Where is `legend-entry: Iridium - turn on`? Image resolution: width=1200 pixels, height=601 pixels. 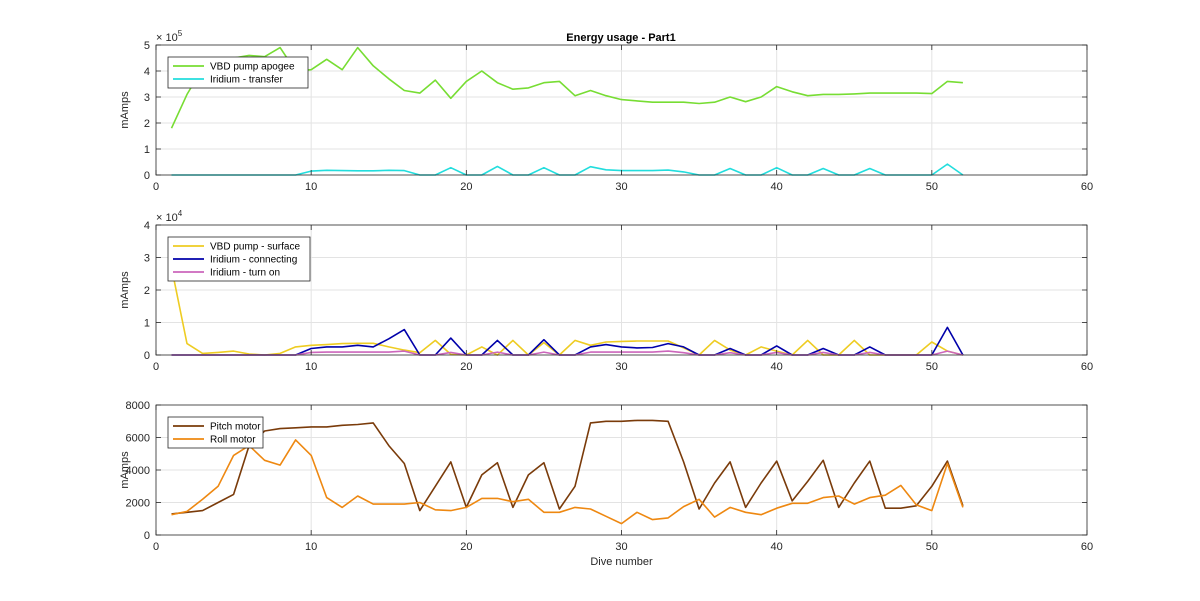
legend-entry: Iridium - turn on is located at coordinates (245, 273).